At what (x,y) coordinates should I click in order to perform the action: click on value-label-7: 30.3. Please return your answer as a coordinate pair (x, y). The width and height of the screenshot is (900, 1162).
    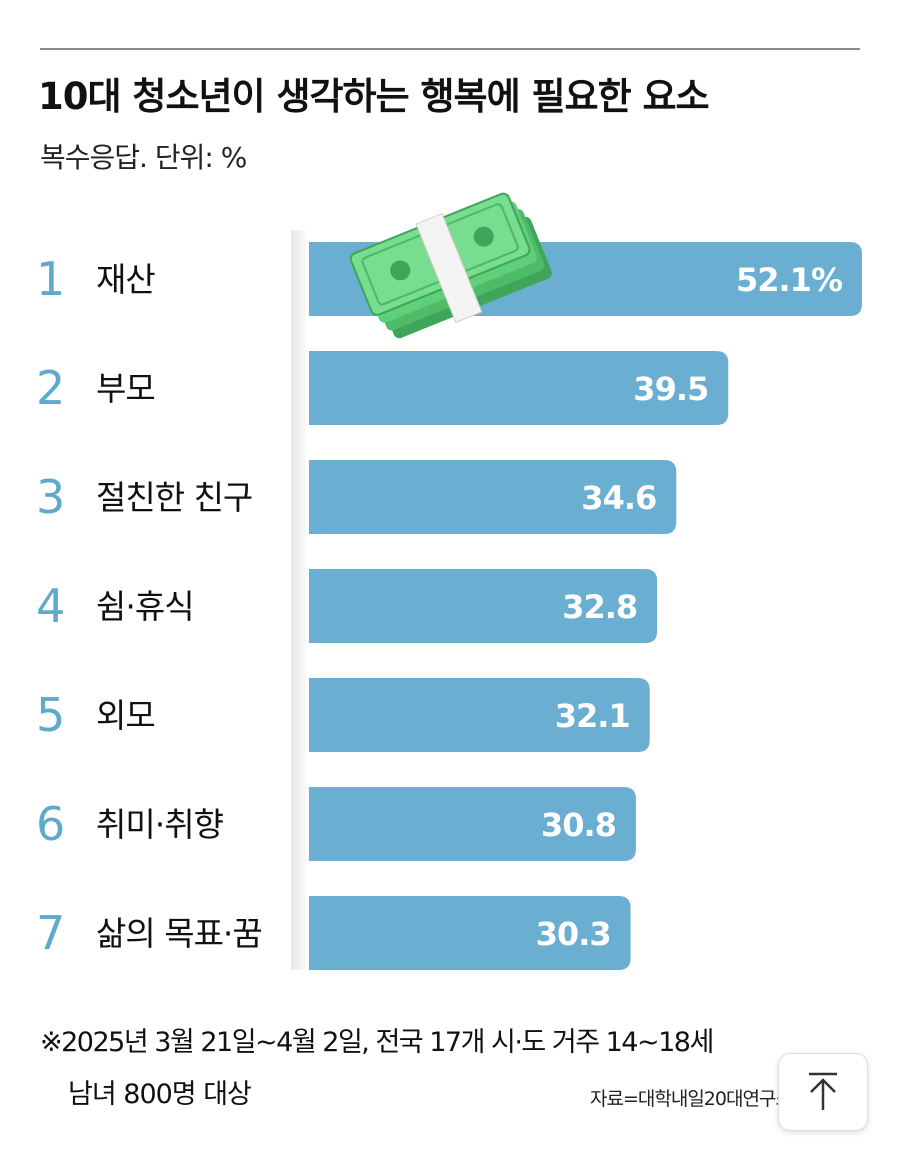
    Looking at the image, I should click on (573, 934).